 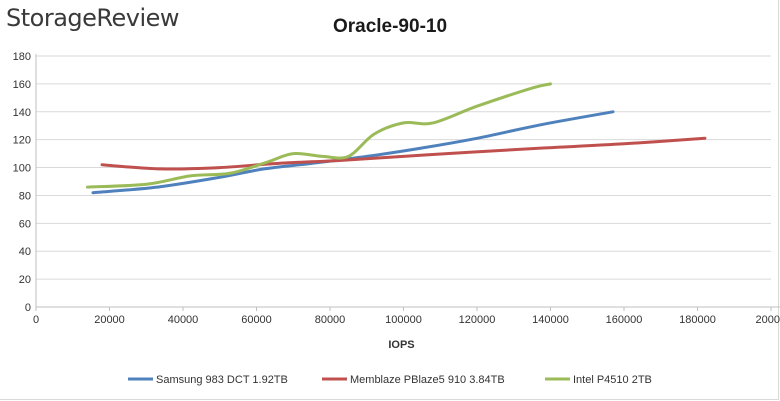 I want to click on x-tick-label: 0, so click(x=36, y=320).